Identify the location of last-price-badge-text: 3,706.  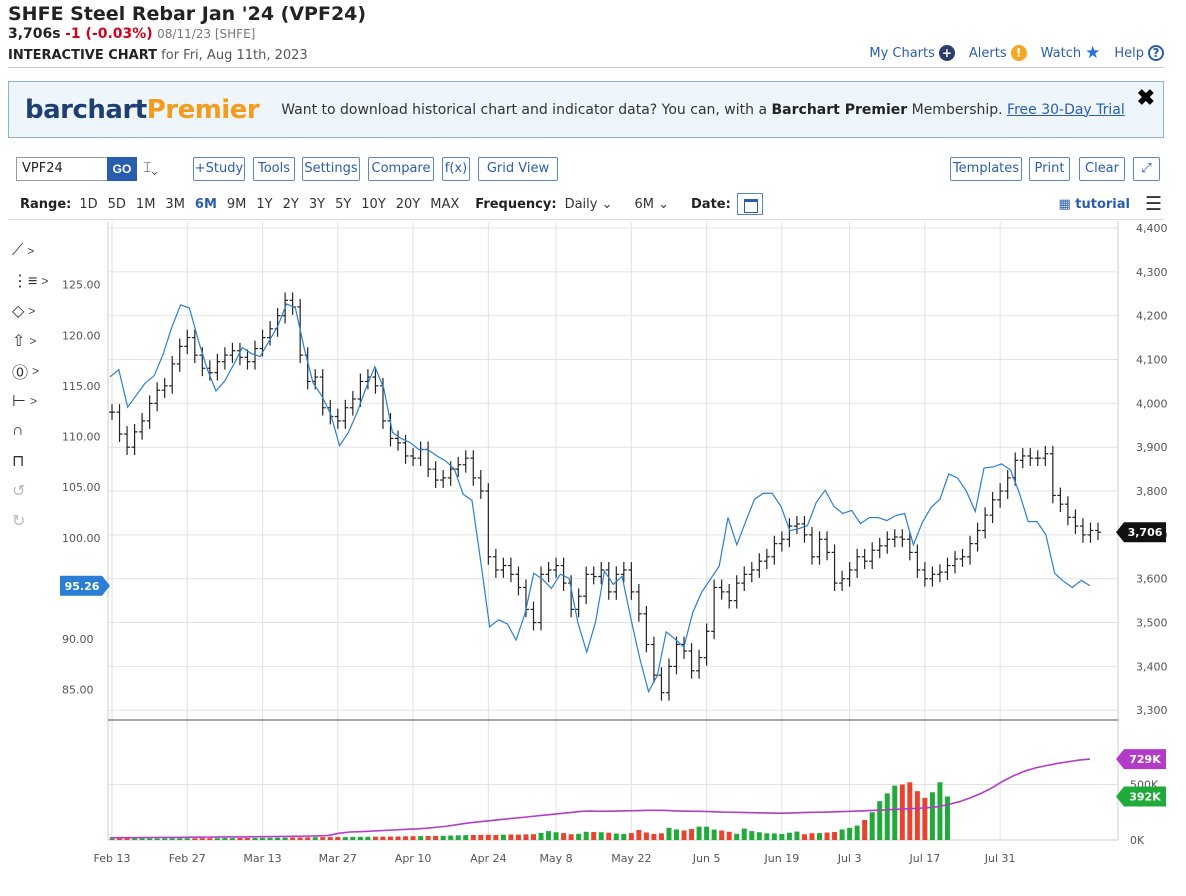
(1145, 532).